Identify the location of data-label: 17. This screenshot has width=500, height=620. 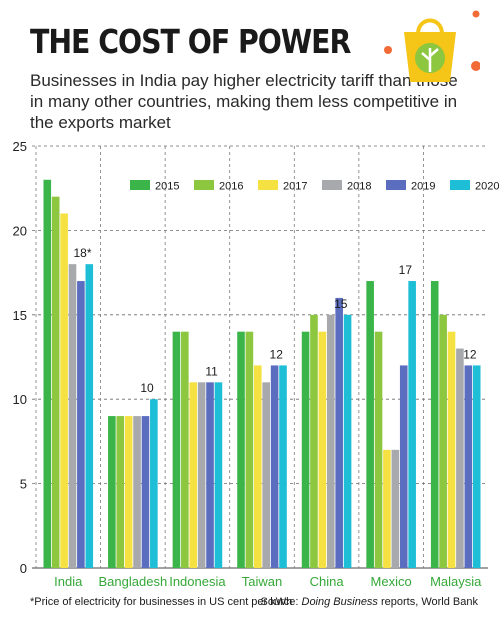
(406, 270).